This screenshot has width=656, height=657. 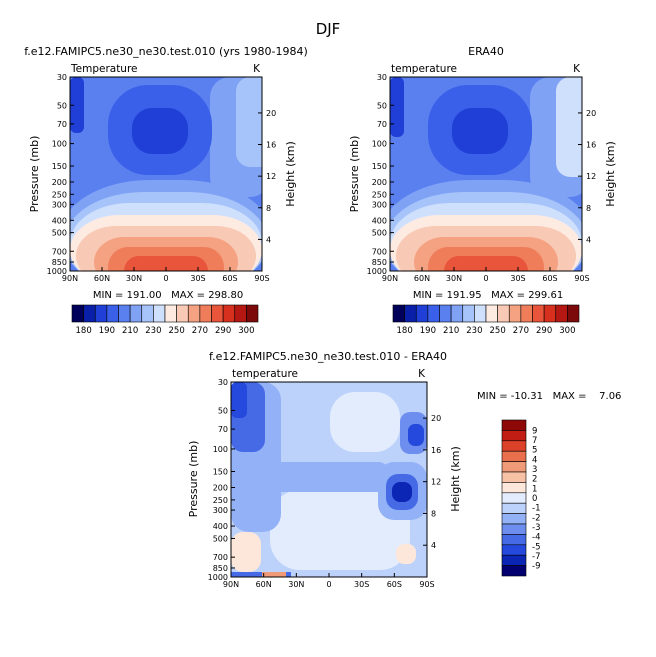 What do you see at coordinates (536, 518) in the screenshot?
I see `colorbar-label: -2` at bounding box center [536, 518].